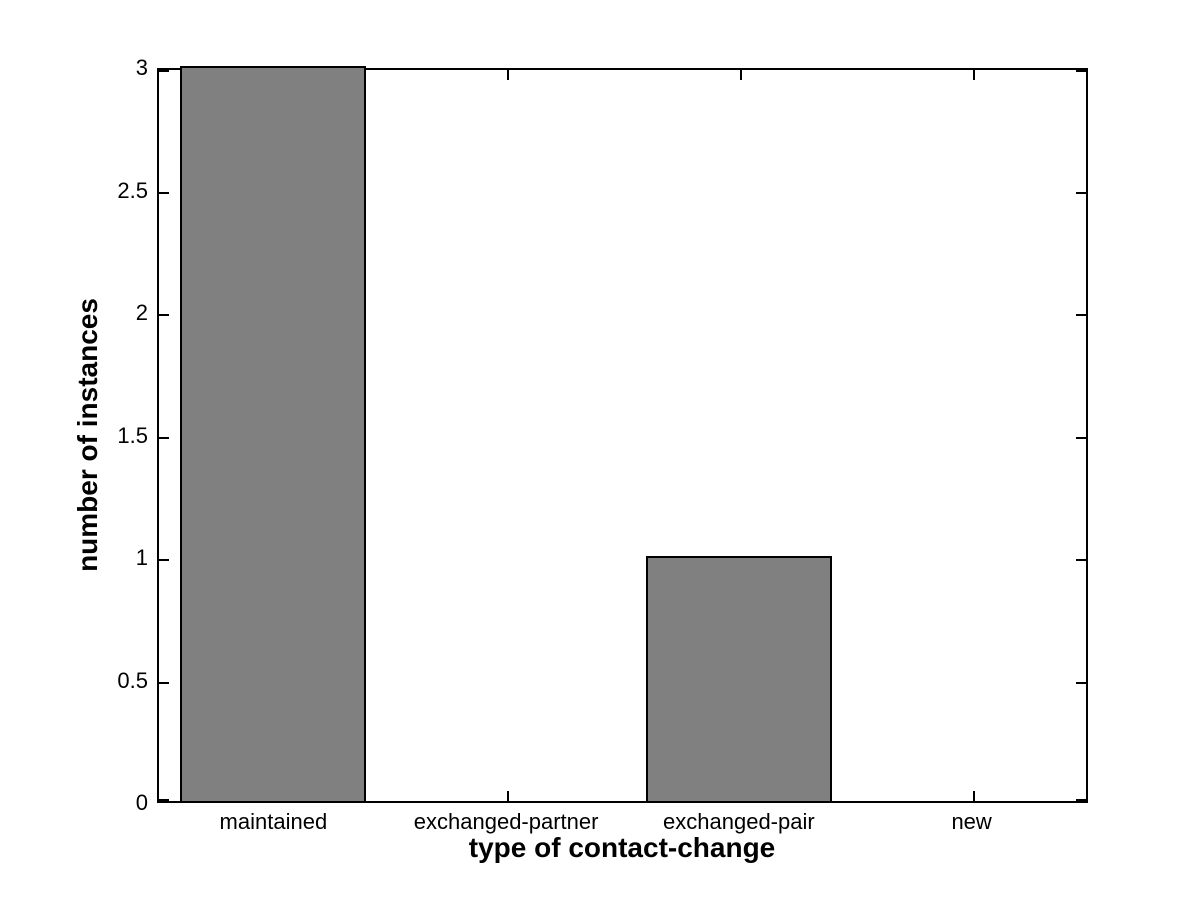  I want to click on y-tick-label: 0.5, so click(132, 680).